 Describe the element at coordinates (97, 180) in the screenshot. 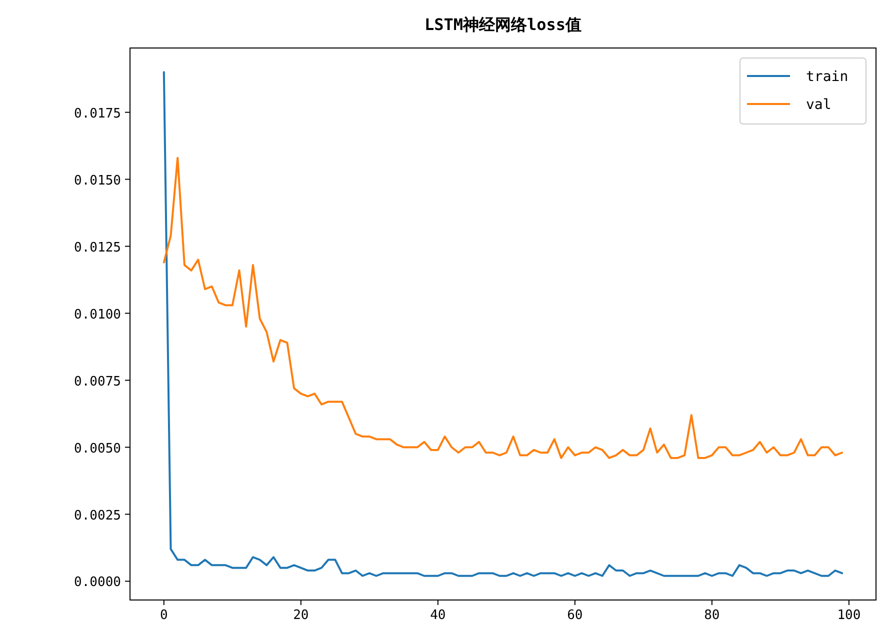

I see `y-tick-label: 0.0150` at that location.